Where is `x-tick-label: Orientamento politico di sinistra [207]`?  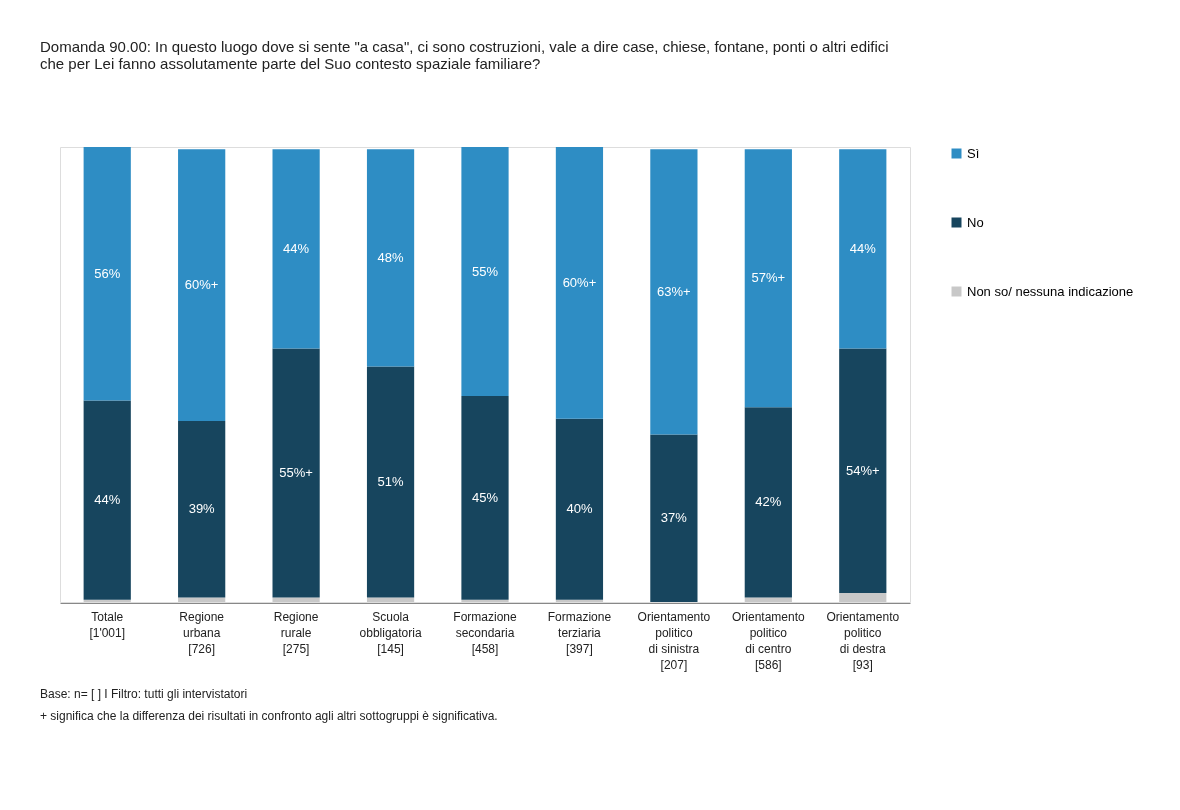 x-tick-label: Orientamento politico di sinistra [207] is located at coordinates (674, 640).